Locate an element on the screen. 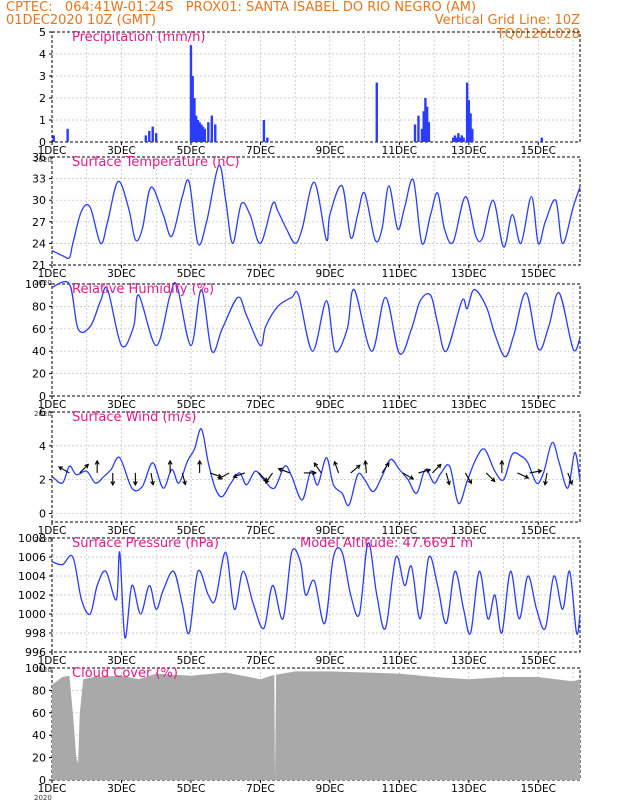 This screenshot has height=800, width=618. humidity-ytick-label: 60 is located at coordinates (39, 329).